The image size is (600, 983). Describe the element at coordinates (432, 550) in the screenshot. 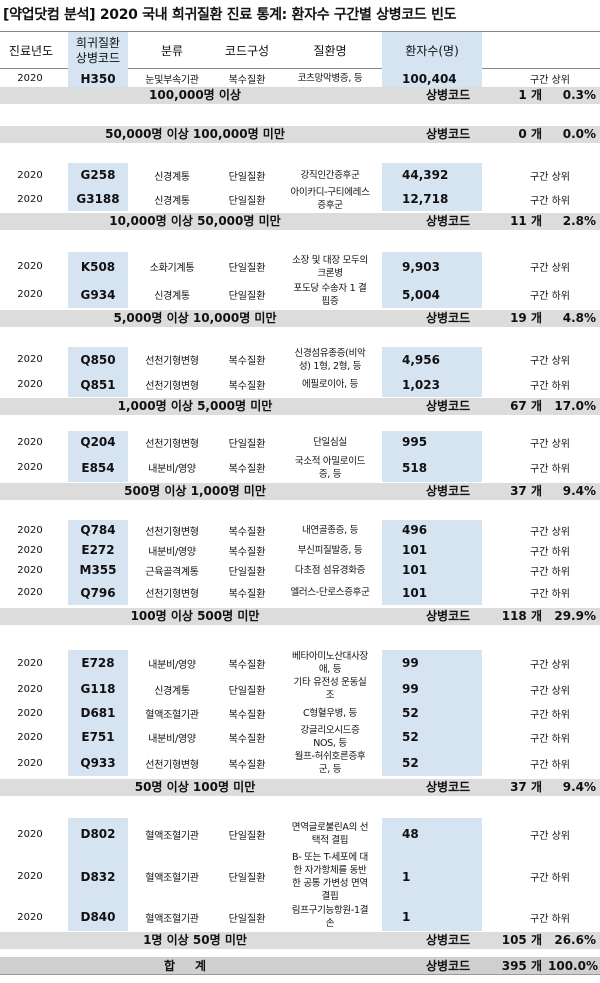

I see `patients-cell: 101` at that location.